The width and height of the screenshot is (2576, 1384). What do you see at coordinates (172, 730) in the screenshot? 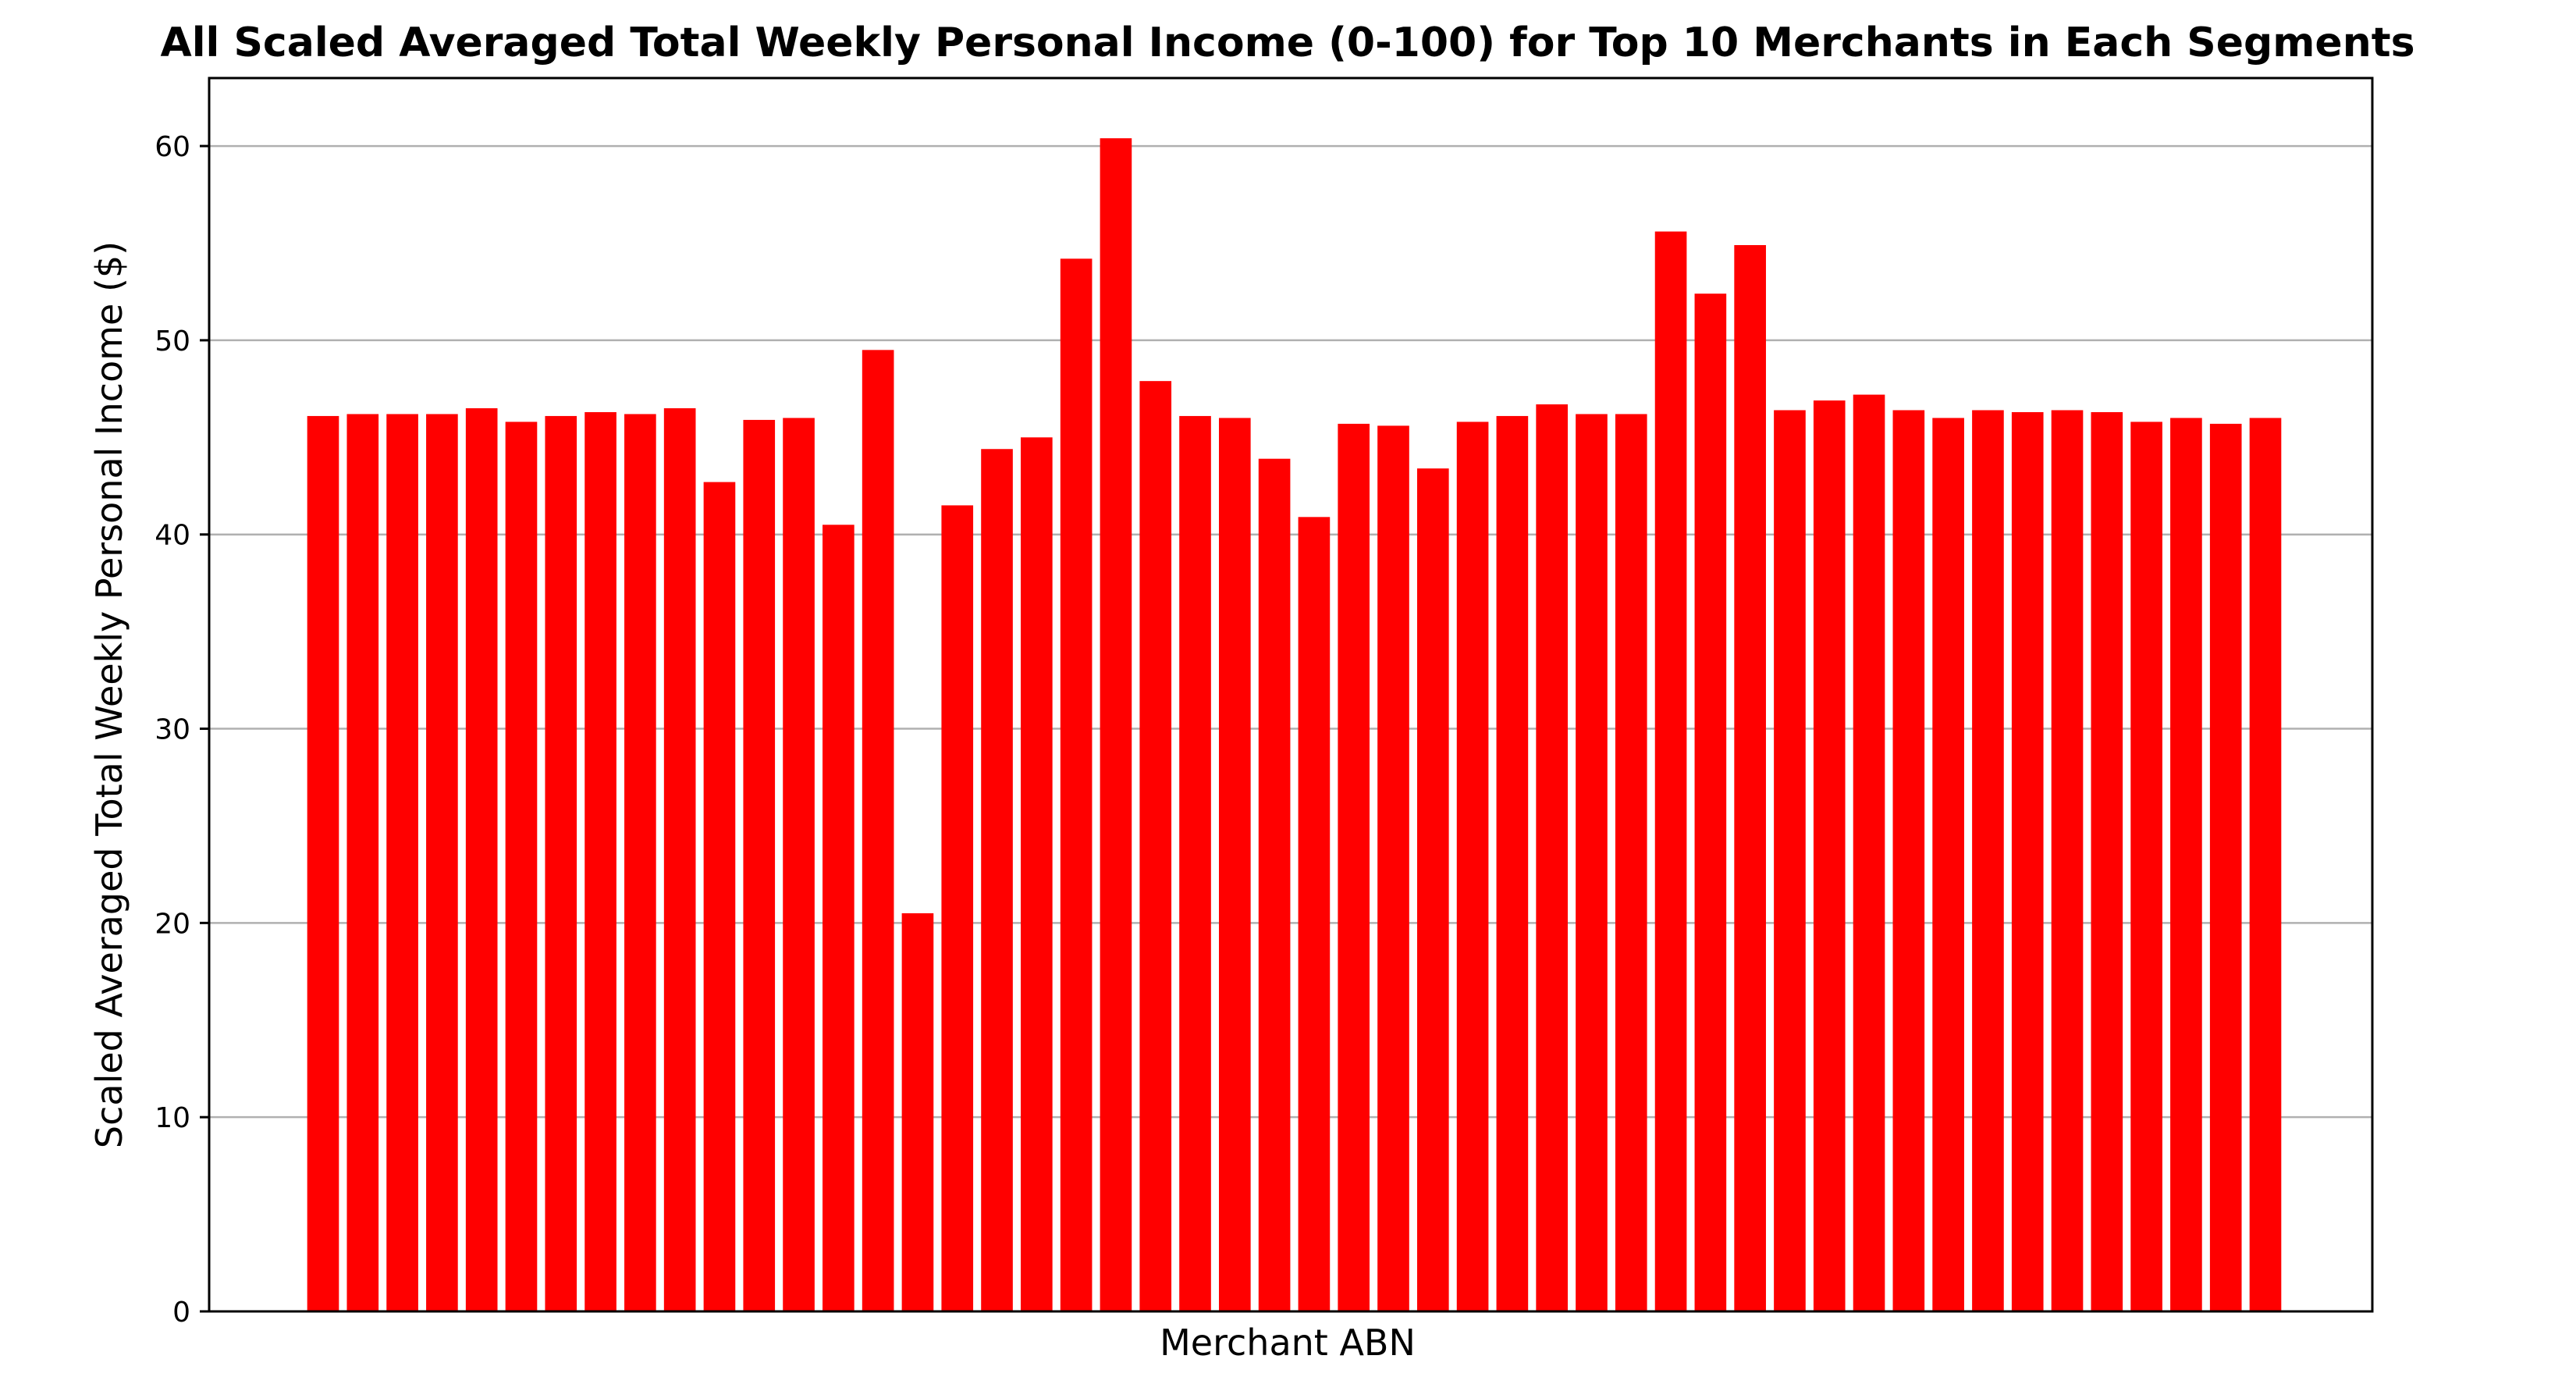
I see `y-tick-label: 30` at bounding box center [172, 730].